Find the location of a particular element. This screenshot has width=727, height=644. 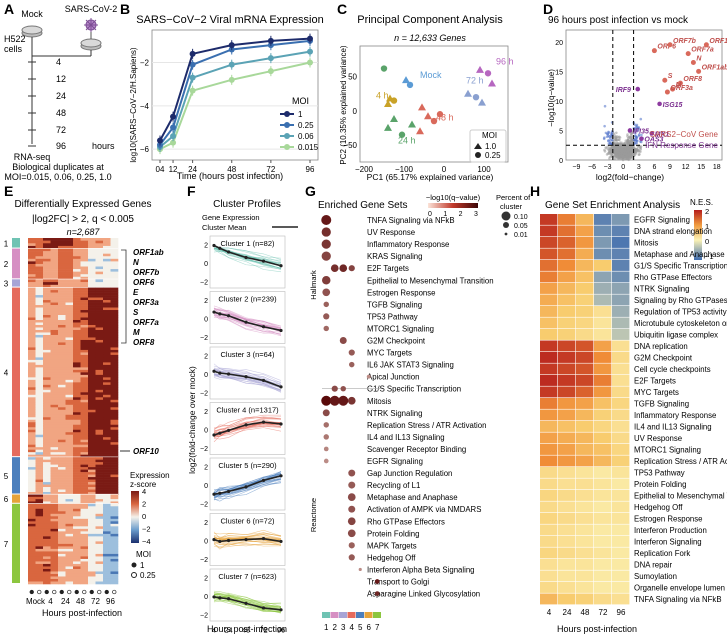

group-label: 72 h is located at coordinates (475, 81).